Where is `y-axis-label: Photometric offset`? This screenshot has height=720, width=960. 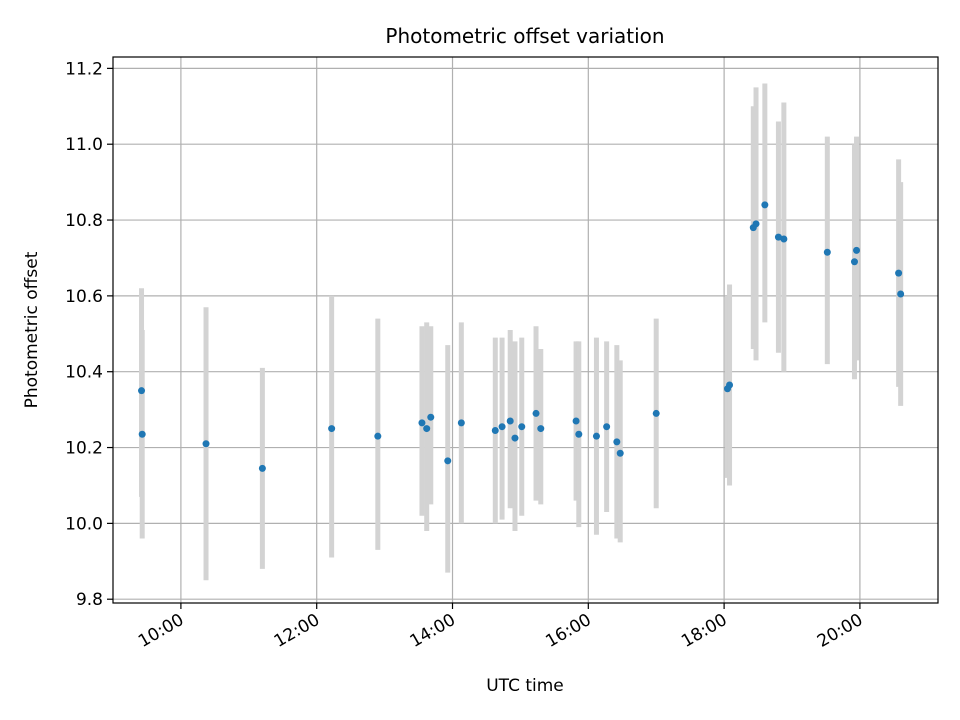
y-axis-label: Photometric offset is located at coordinates (32, 329).